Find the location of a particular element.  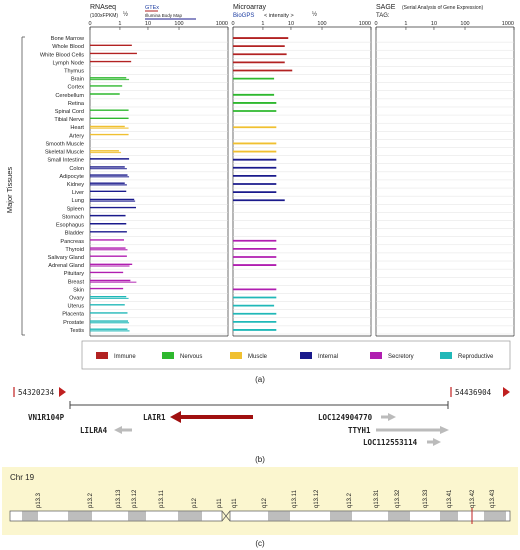

band-label: p11 is located at coordinates (220, 503).